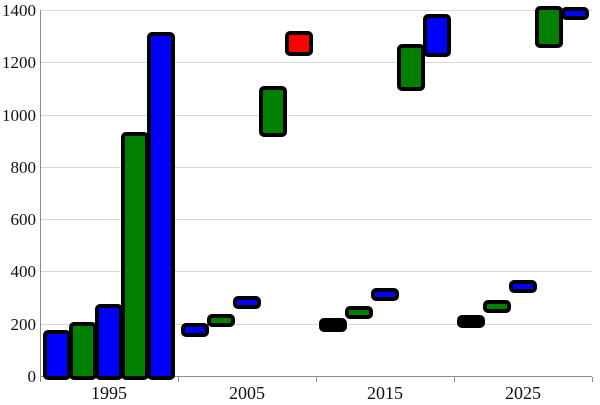 The height and width of the screenshot is (405, 600). What do you see at coordinates (497, 307) in the screenshot?
I see `bar-segment-2025-s2` at bounding box center [497, 307].